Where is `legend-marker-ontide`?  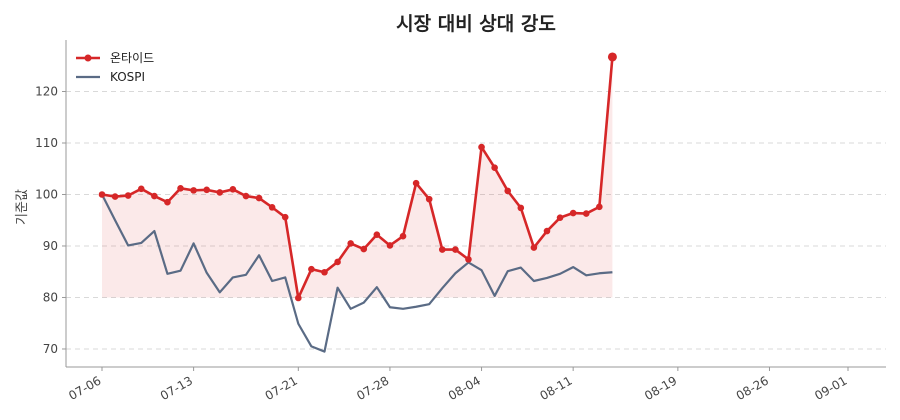 legend-marker-ontide is located at coordinates (88, 58).